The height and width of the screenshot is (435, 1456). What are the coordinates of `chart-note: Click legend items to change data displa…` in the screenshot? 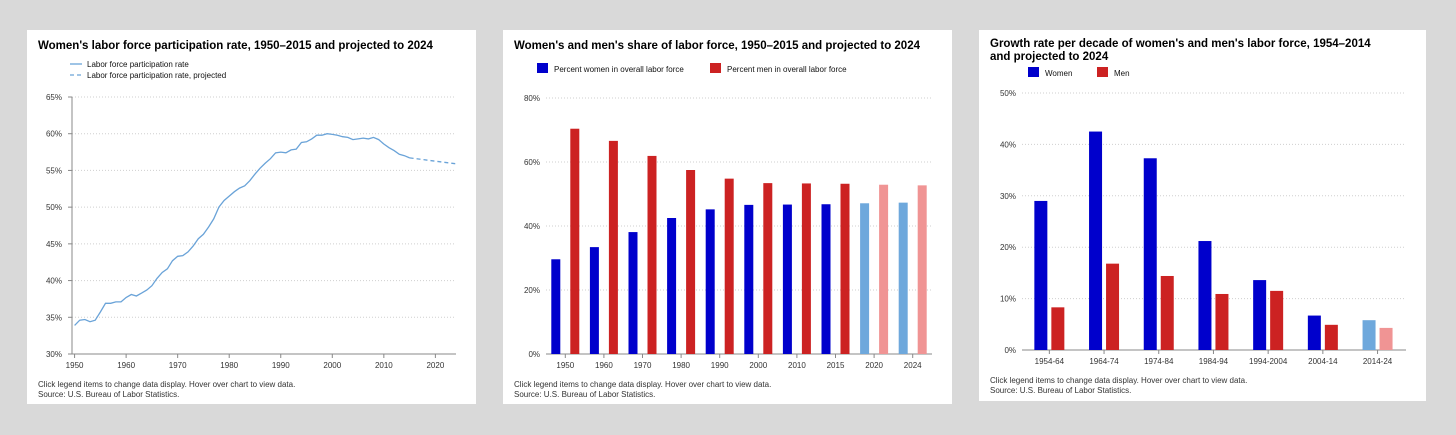 It's located at (1118, 385).